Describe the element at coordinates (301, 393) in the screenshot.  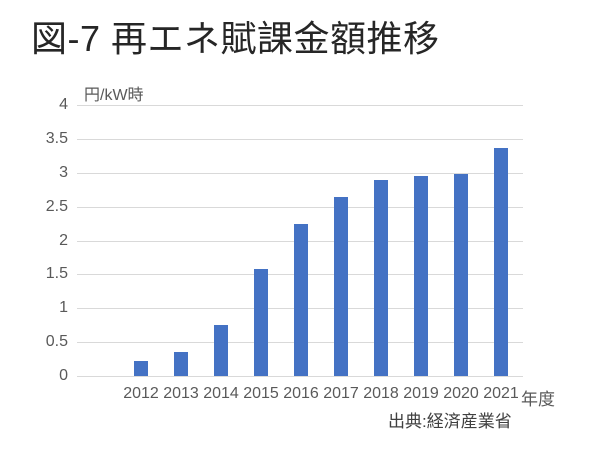
I see `x-tick-label-2016: 2016` at that location.